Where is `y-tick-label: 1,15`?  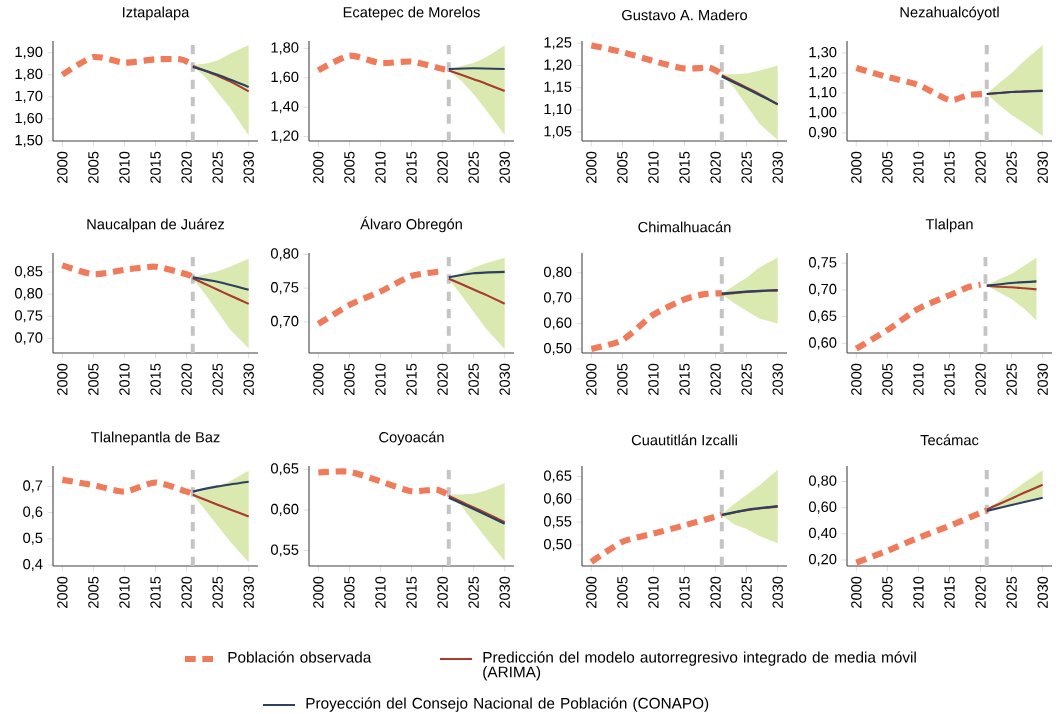 y-tick-label: 1,15 is located at coordinates (558, 87).